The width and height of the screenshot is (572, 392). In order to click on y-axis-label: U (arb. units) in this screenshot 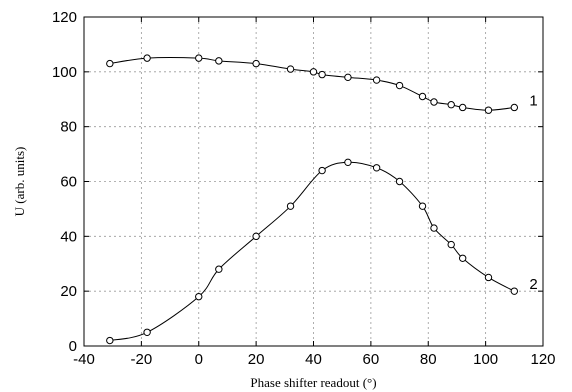, I will do `click(19, 182)`.